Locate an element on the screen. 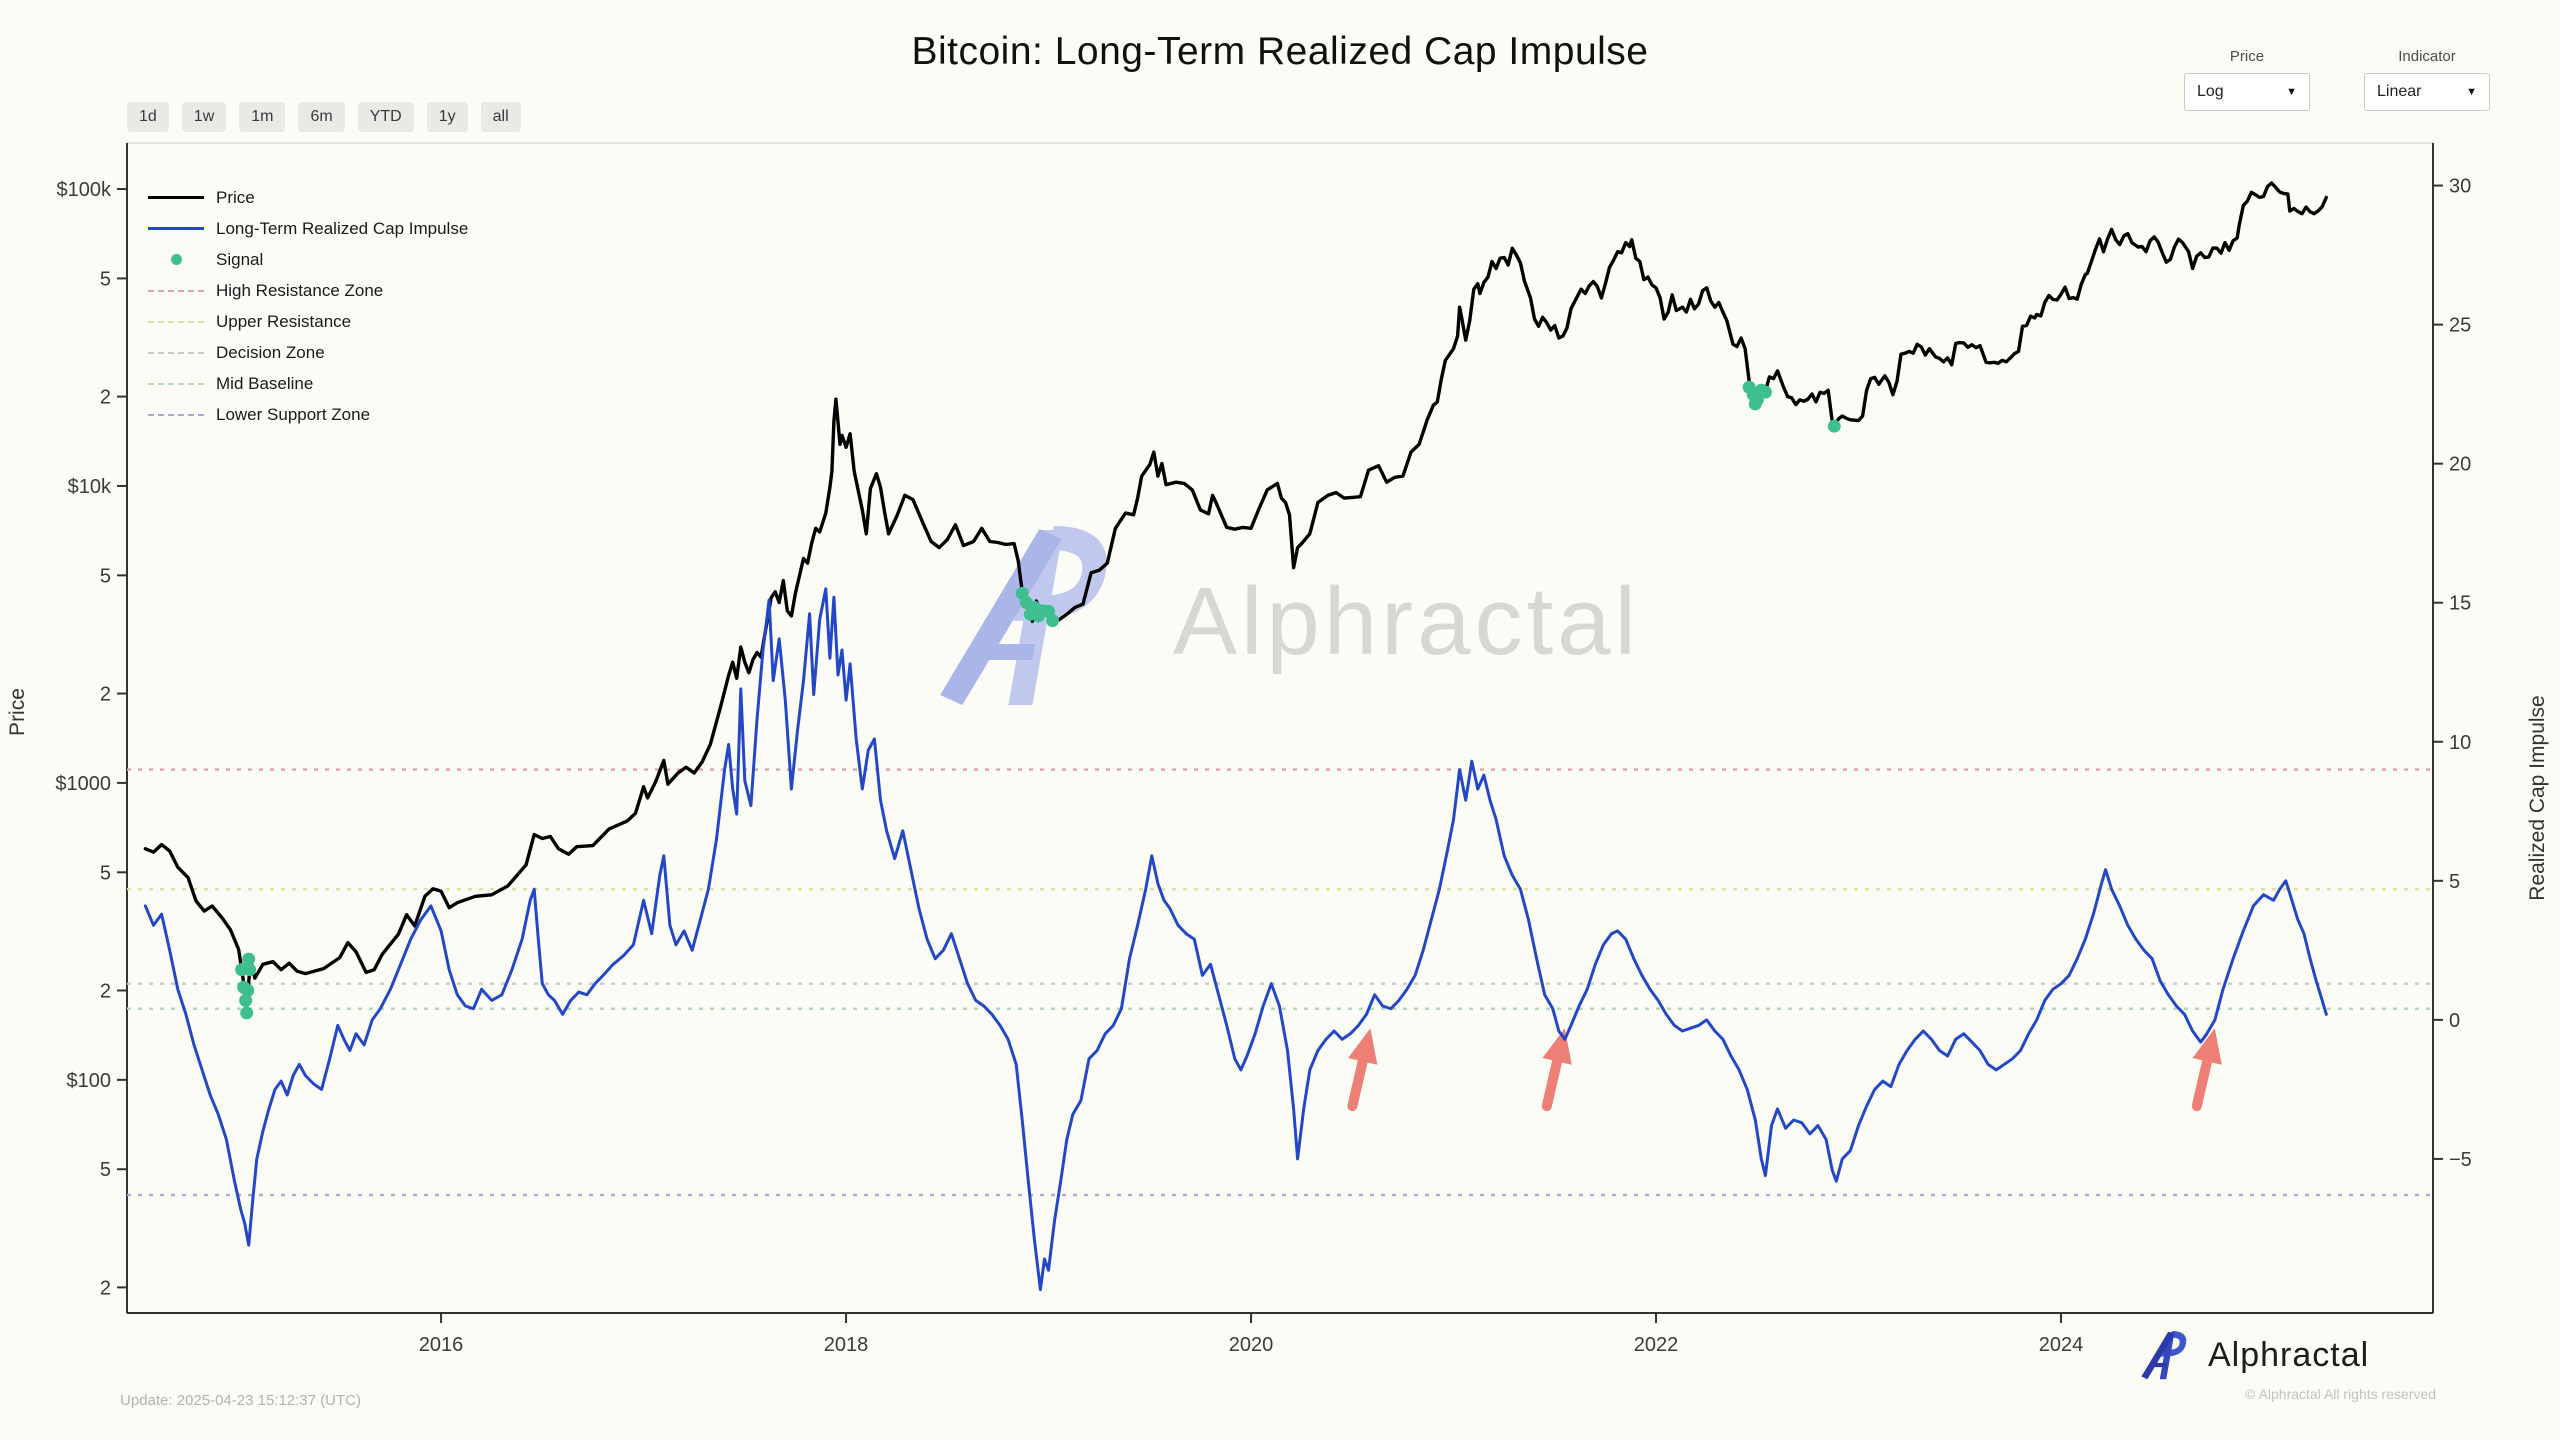 The width and height of the screenshot is (2560, 1440). impulse-tick-label: 10 is located at coordinates (2460, 743).